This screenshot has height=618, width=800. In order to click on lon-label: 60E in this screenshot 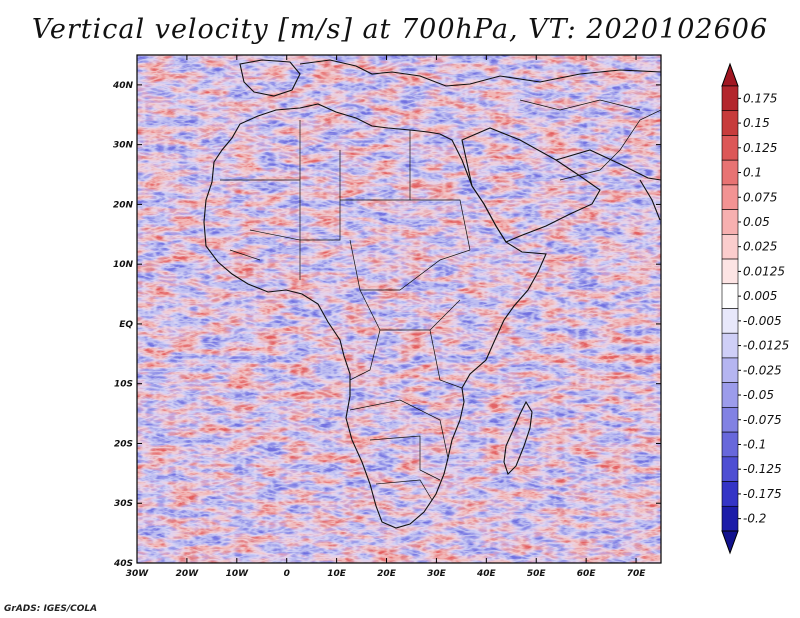, I will do `click(587, 574)`.